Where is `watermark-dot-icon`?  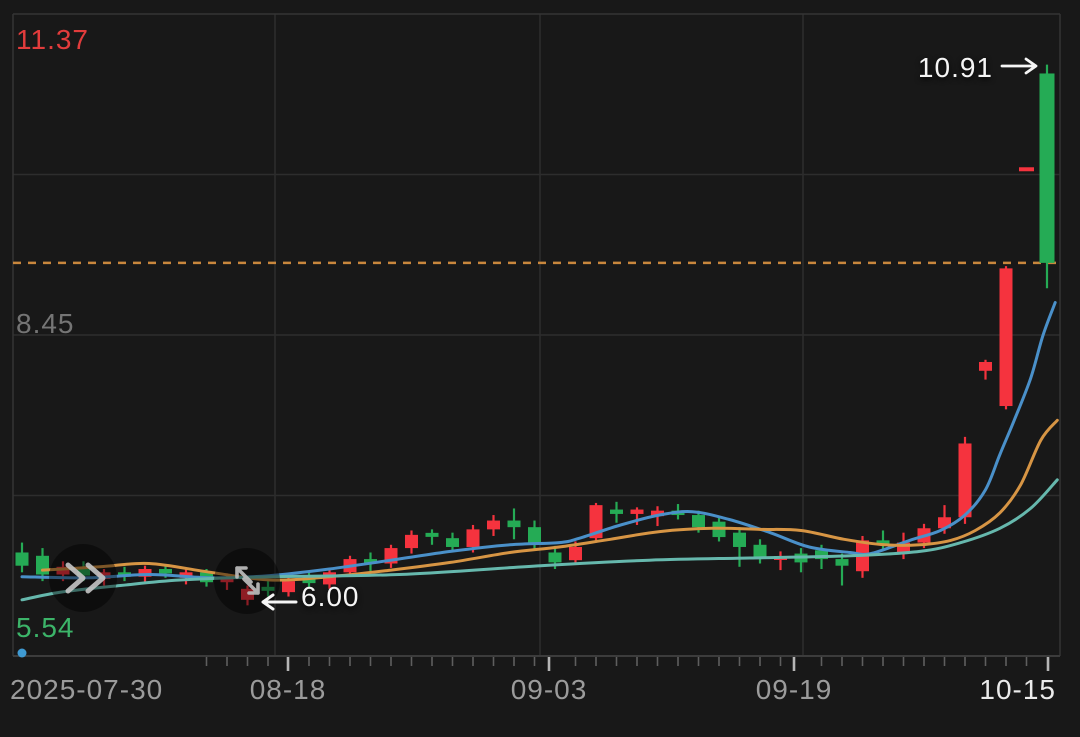
watermark-dot-icon is located at coordinates (22, 653).